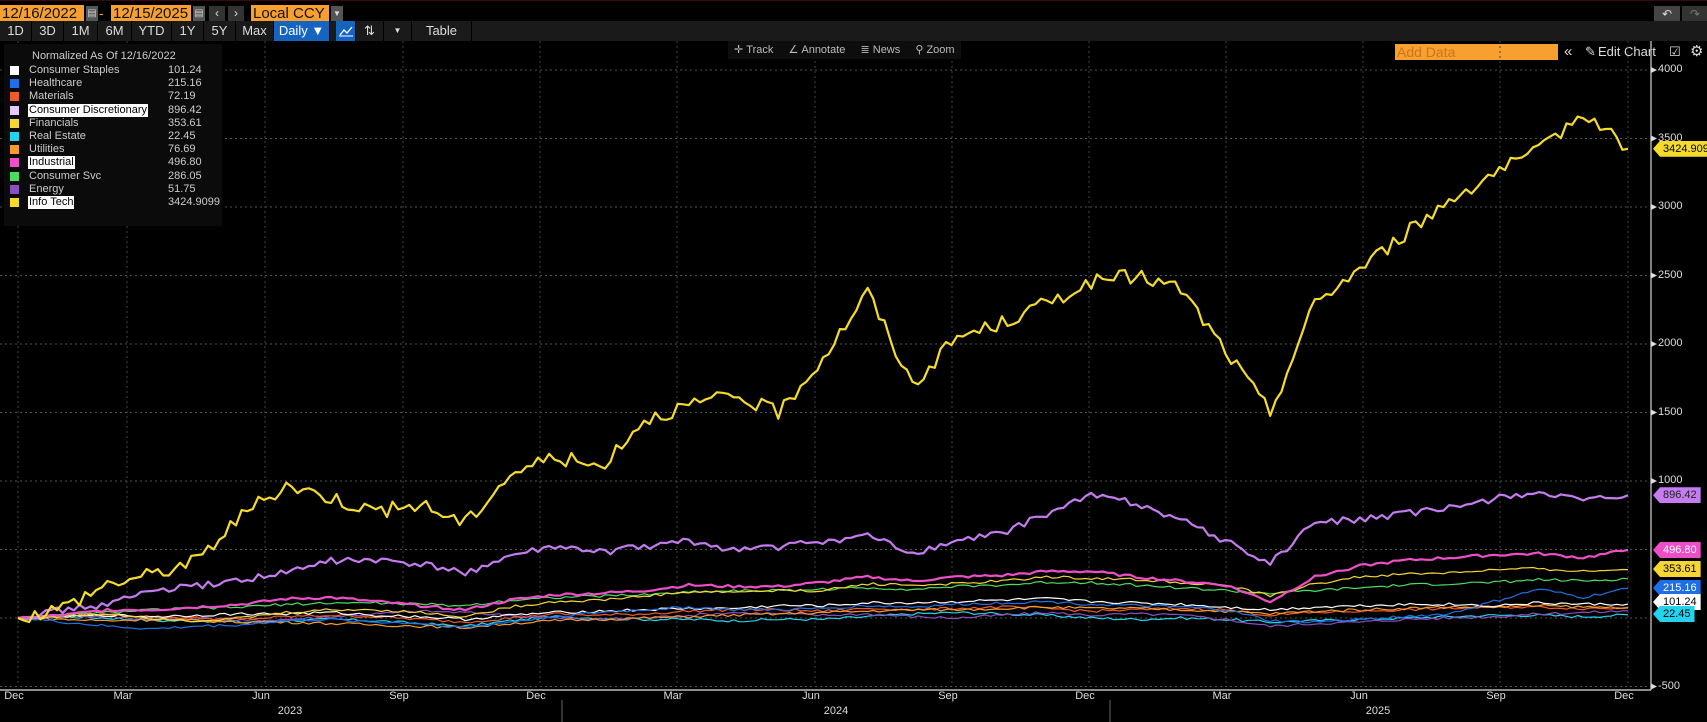 This screenshot has height=722, width=1707. Describe the element at coordinates (337, 13) in the screenshot. I see `chevron-down-icon: ▼` at that location.